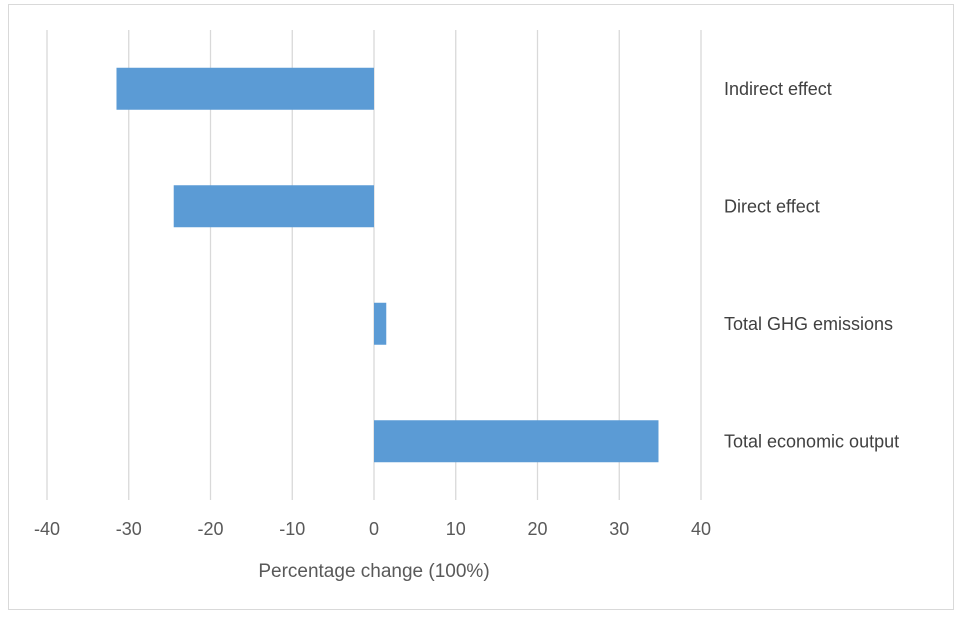 This screenshot has width=963, height=618. Describe the element at coordinates (808, 324) in the screenshot. I see `category-label: Total GHG emissions` at that location.